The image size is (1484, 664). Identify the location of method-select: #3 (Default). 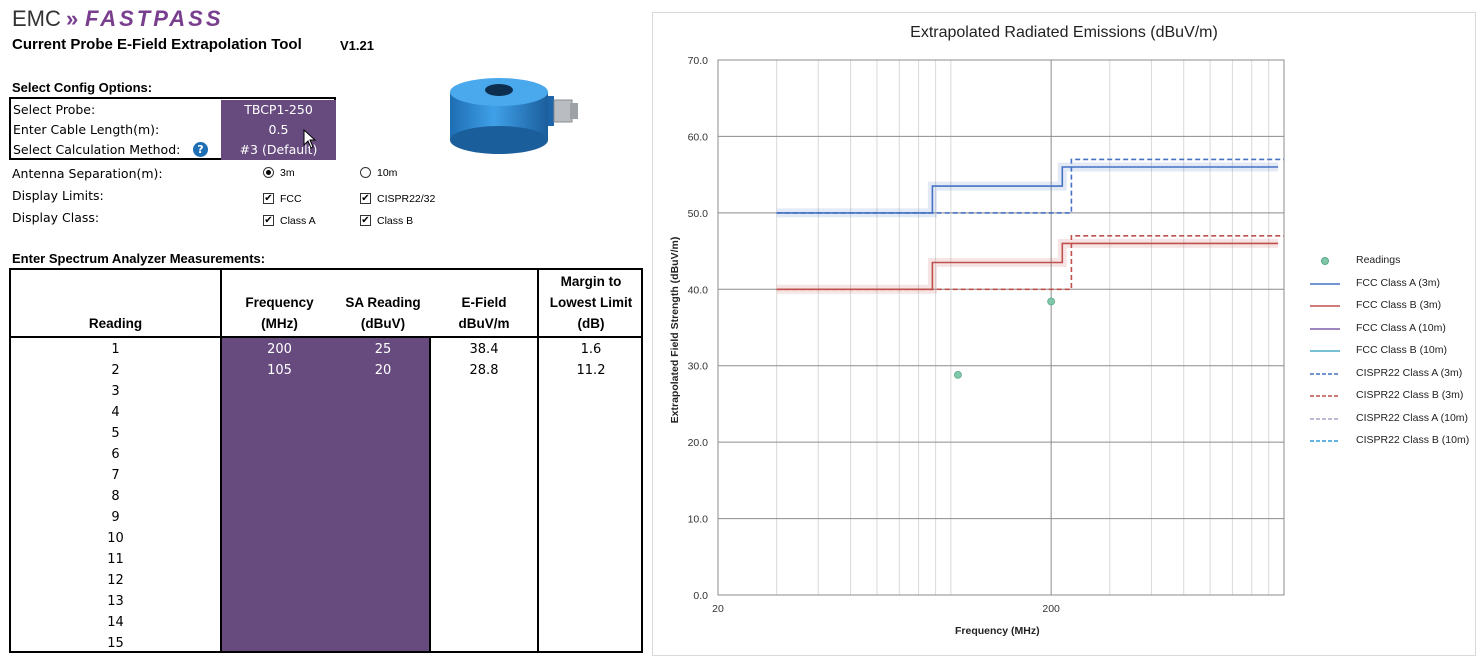
(278, 150).